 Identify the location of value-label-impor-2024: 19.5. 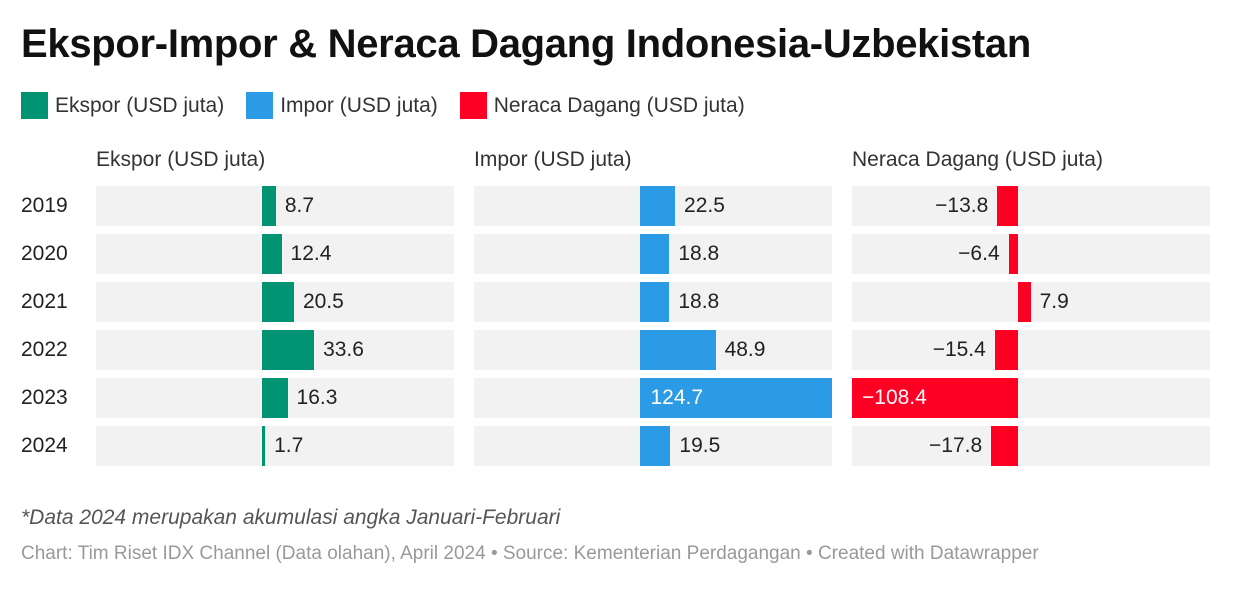
(700, 445).